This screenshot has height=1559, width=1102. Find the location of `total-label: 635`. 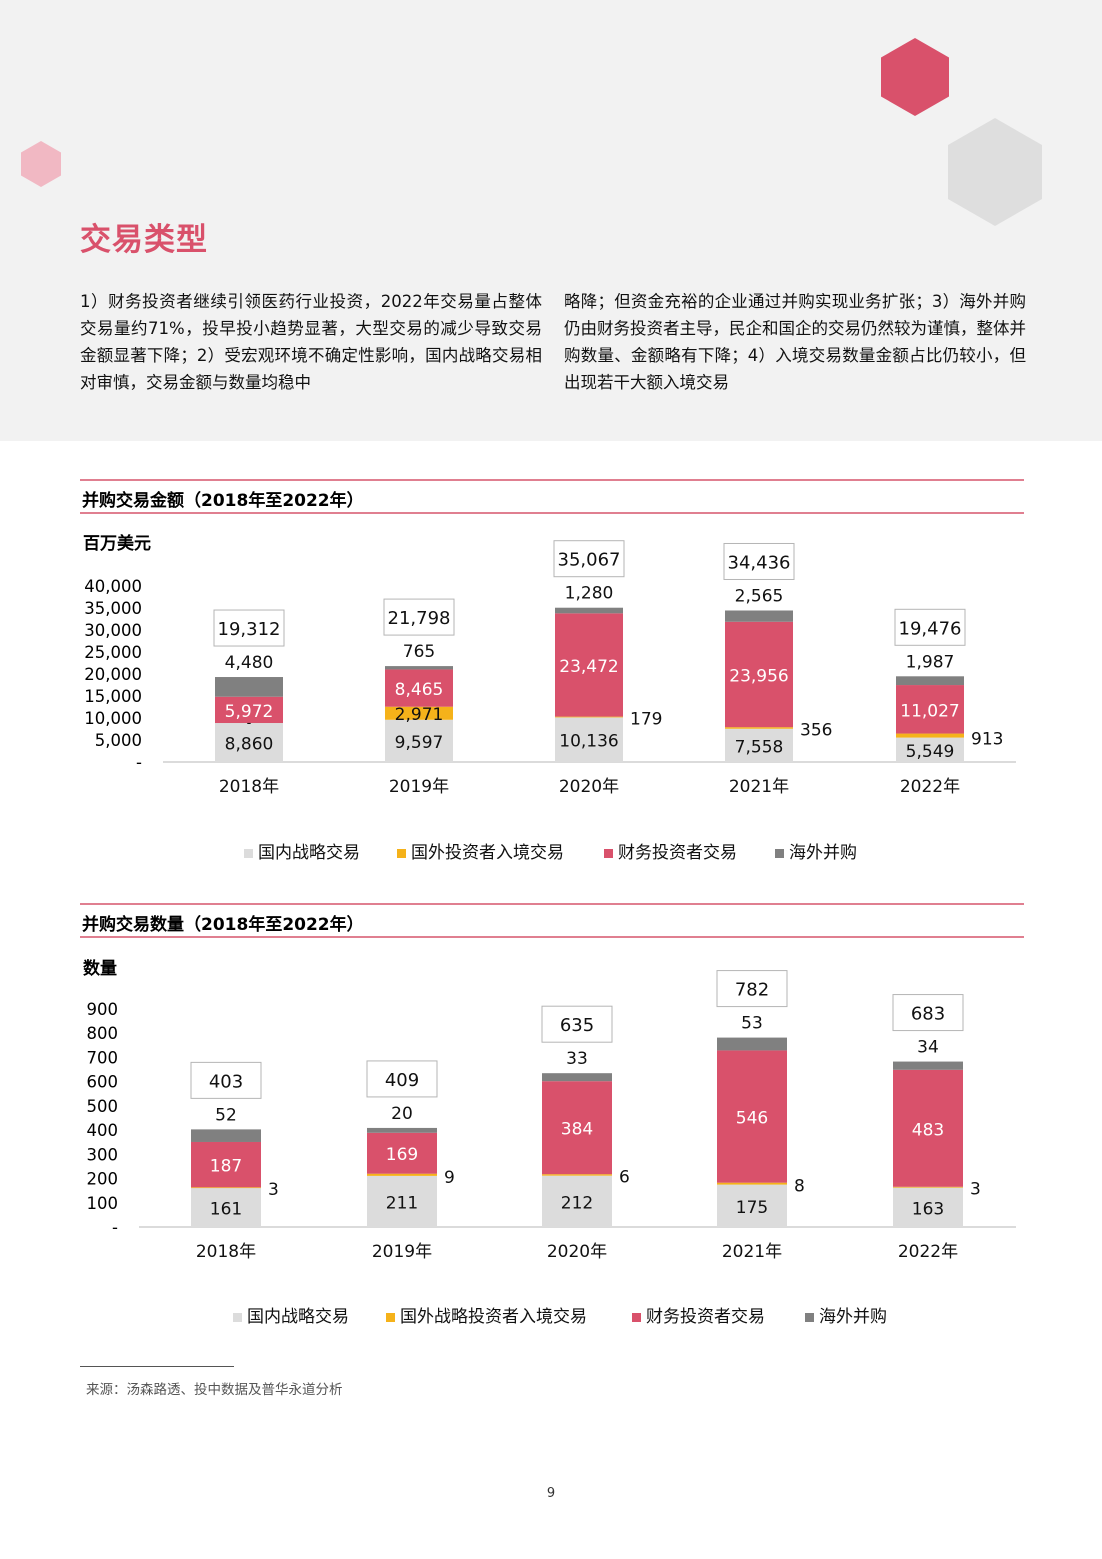

total-label: 635 is located at coordinates (577, 1025).